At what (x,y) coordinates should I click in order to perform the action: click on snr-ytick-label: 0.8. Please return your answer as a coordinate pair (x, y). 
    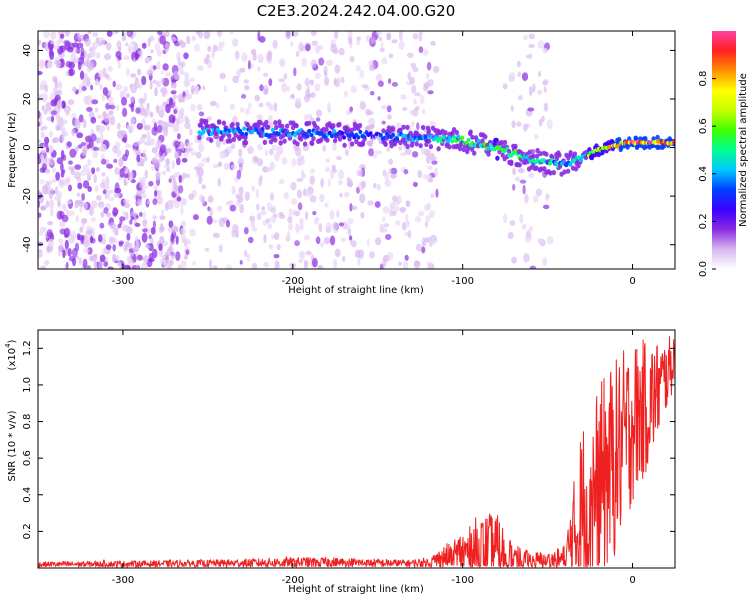
    Looking at the image, I should click on (27, 422).